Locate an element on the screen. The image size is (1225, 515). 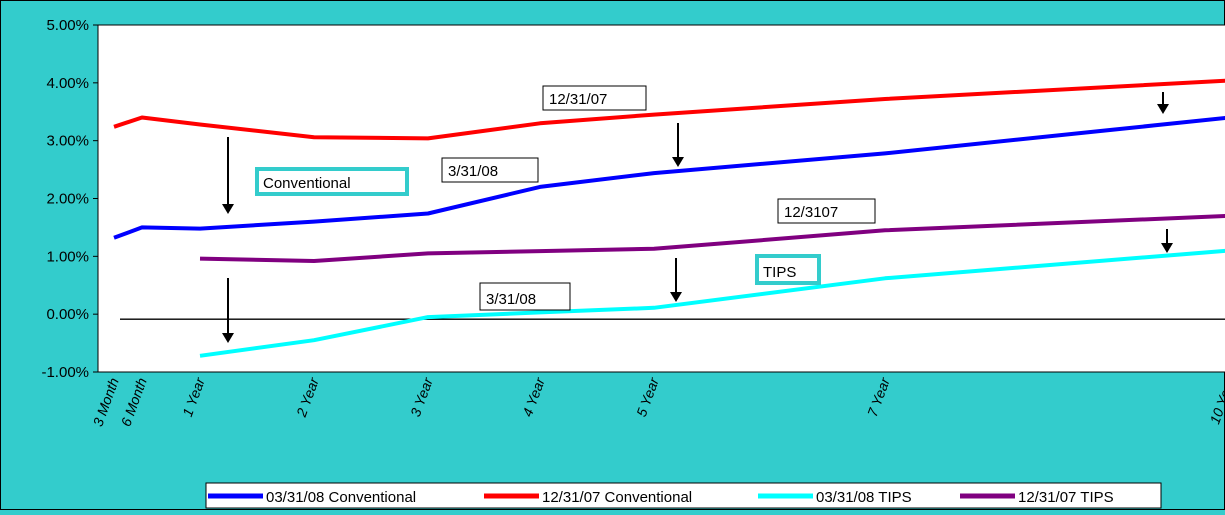
y-axis: 5.00% 4.00% 3.00% 2.00% 1.00% 0.00% -1.00% is located at coordinates (69, 199).